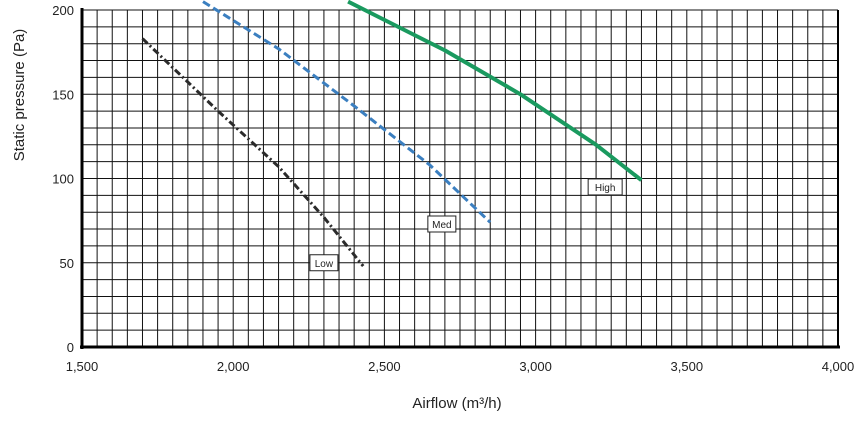  I want to click on series-label-high: High, so click(605, 187).